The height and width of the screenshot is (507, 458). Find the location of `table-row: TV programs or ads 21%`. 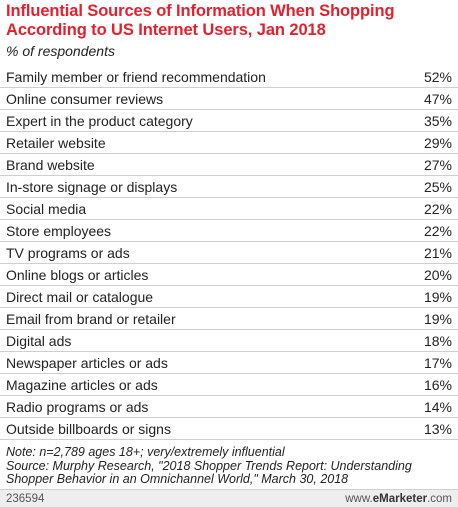

table-row: TV programs or ads 21% is located at coordinates (229, 253).